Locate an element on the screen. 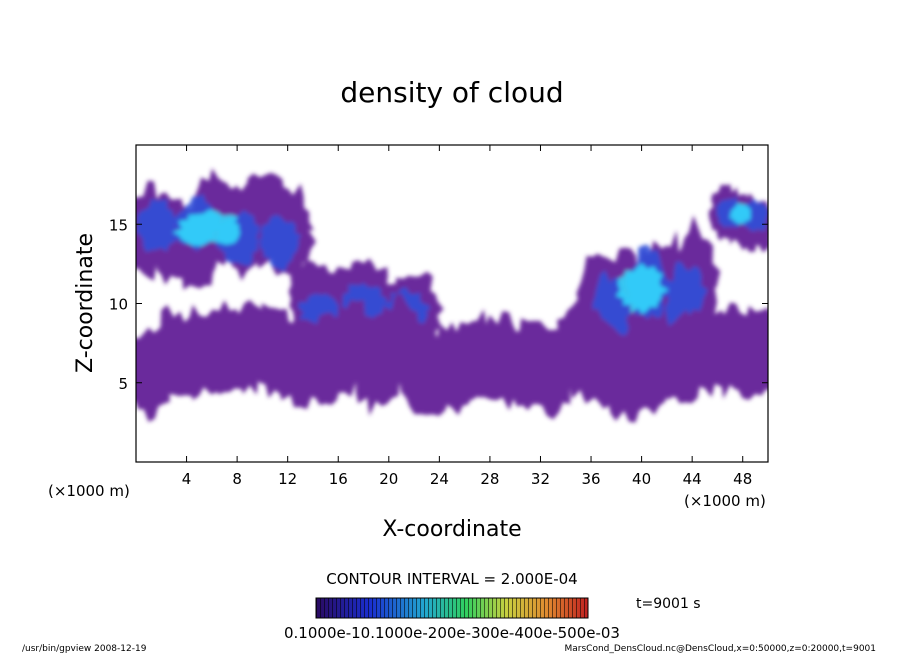  y-tick-label: 15 is located at coordinates (118, 225).